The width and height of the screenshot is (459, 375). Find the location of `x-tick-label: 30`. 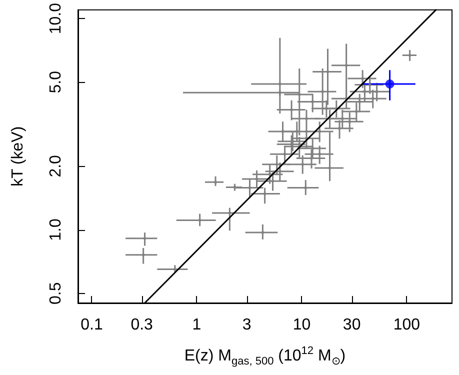

x-tick-label: 30 is located at coordinates (351, 325).